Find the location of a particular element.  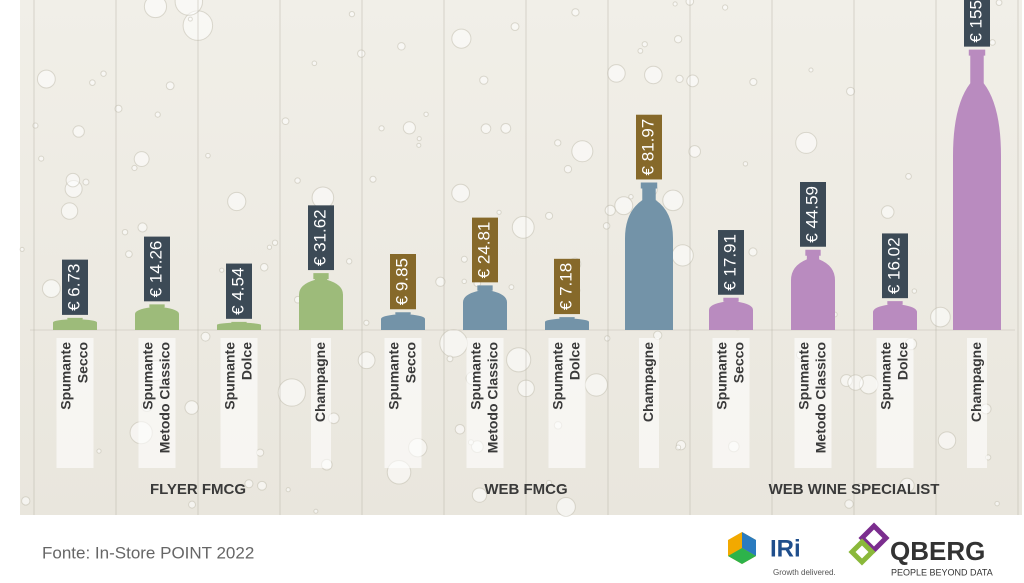

value-label: € 44.59 is located at coordinates (811, 214).